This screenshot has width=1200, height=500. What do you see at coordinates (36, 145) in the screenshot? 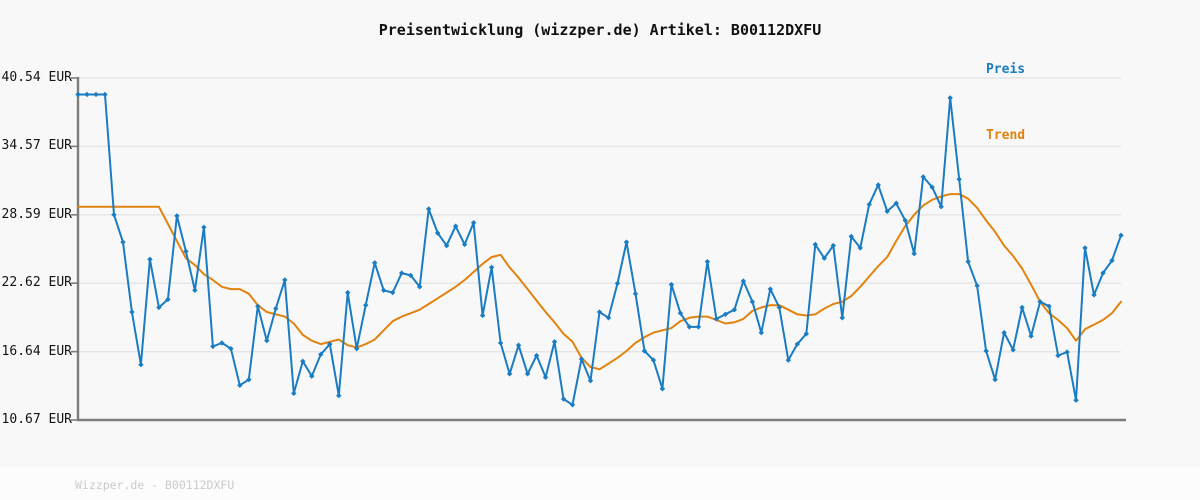
I see `y-axis-label: 34.57 EUR` at bounding box center [36, 145].